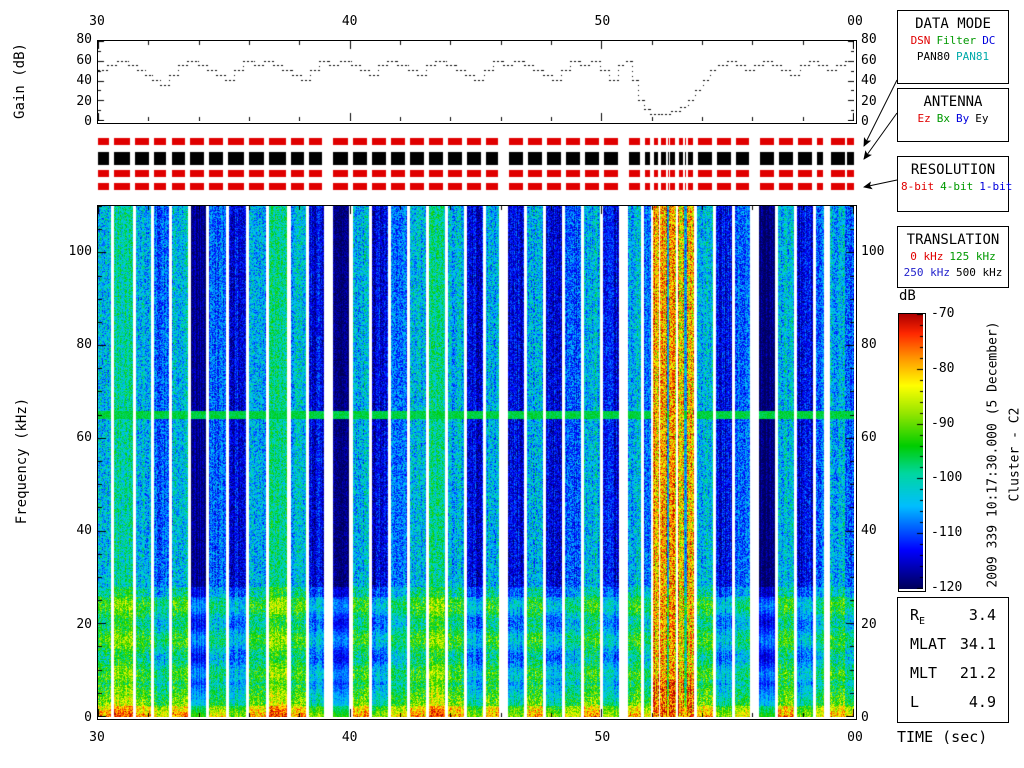  I want to click on antenna-title: ANTENNA, so click(953, 102).